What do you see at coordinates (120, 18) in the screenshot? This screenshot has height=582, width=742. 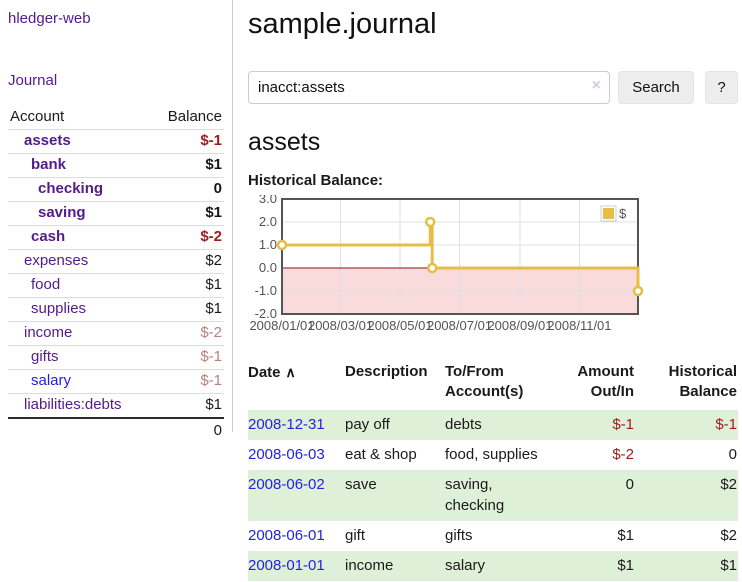 I see `app-brand: hledger-web` at bounding box center [120, 18].